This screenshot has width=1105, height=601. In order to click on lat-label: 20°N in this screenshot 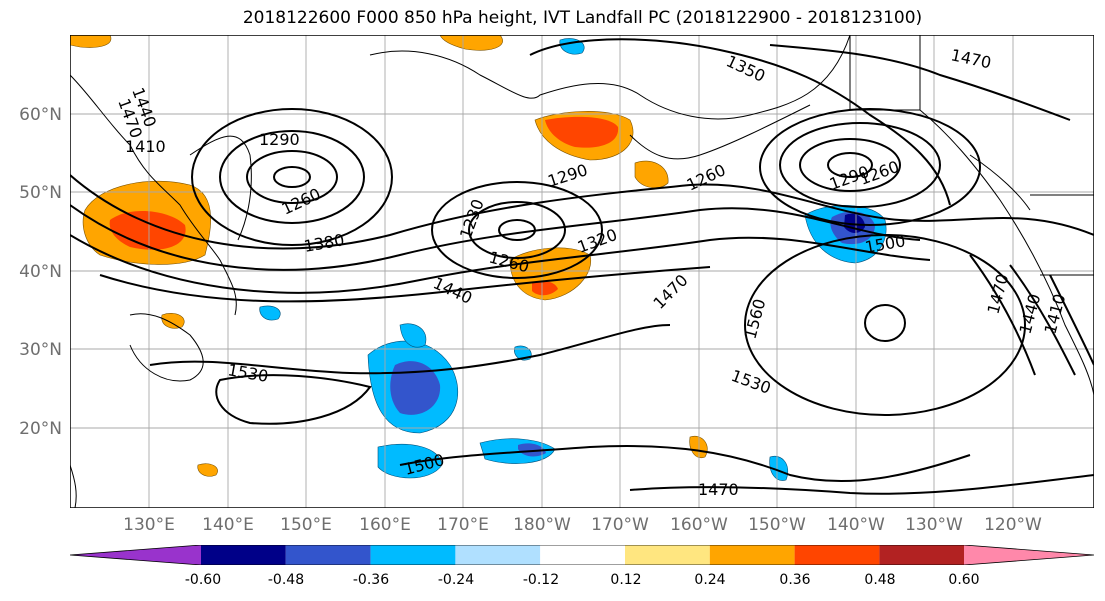, I will do `click(40, 429)`.